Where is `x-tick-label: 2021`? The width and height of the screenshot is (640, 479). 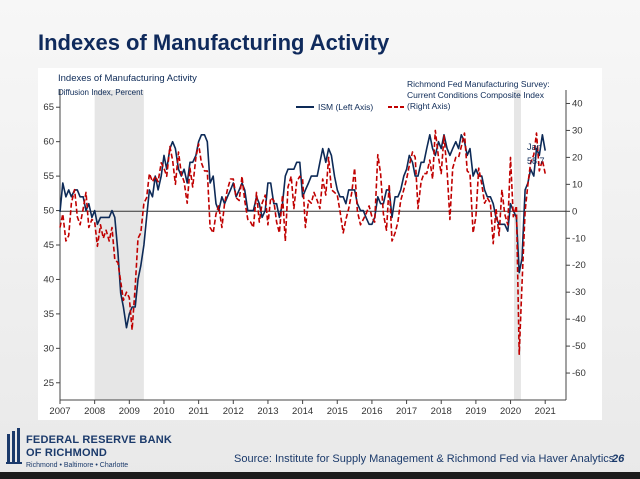
x-tick-label: 2021 is located at coordinates (545, 411).